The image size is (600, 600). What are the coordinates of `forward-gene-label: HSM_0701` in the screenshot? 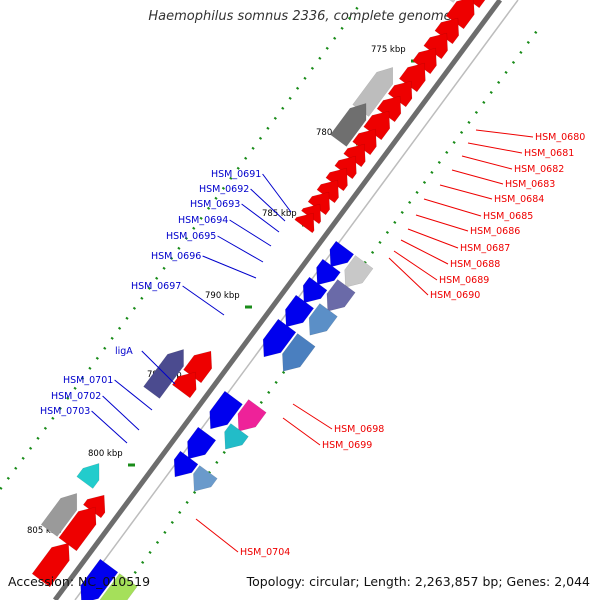 It's located at (88, 380).